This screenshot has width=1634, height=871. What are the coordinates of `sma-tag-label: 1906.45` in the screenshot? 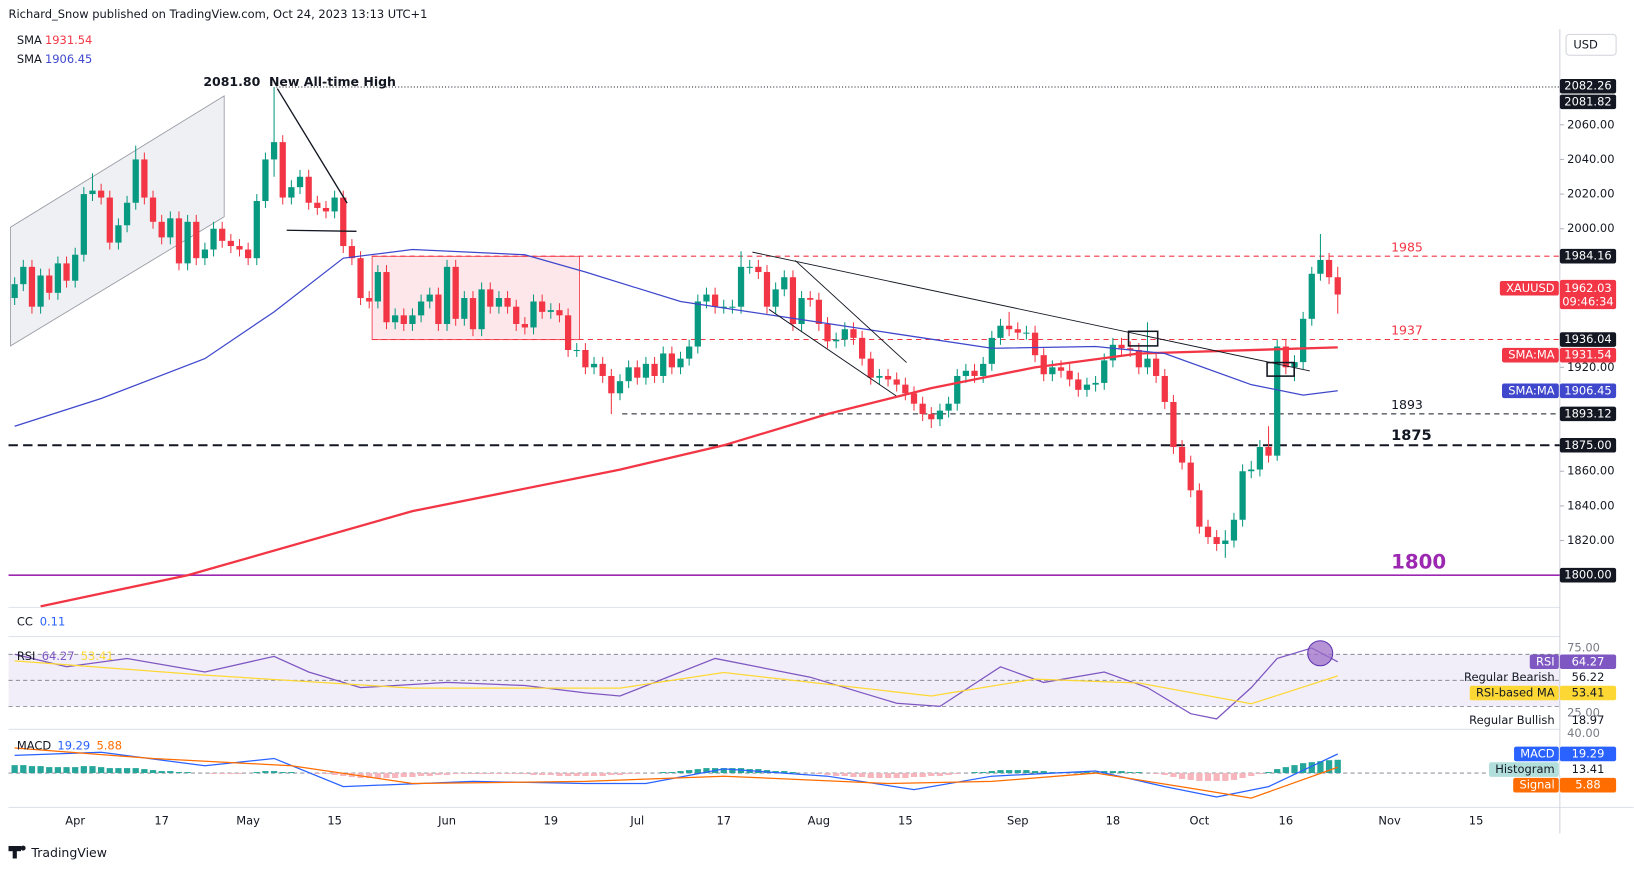 It's located at (1587, 390).